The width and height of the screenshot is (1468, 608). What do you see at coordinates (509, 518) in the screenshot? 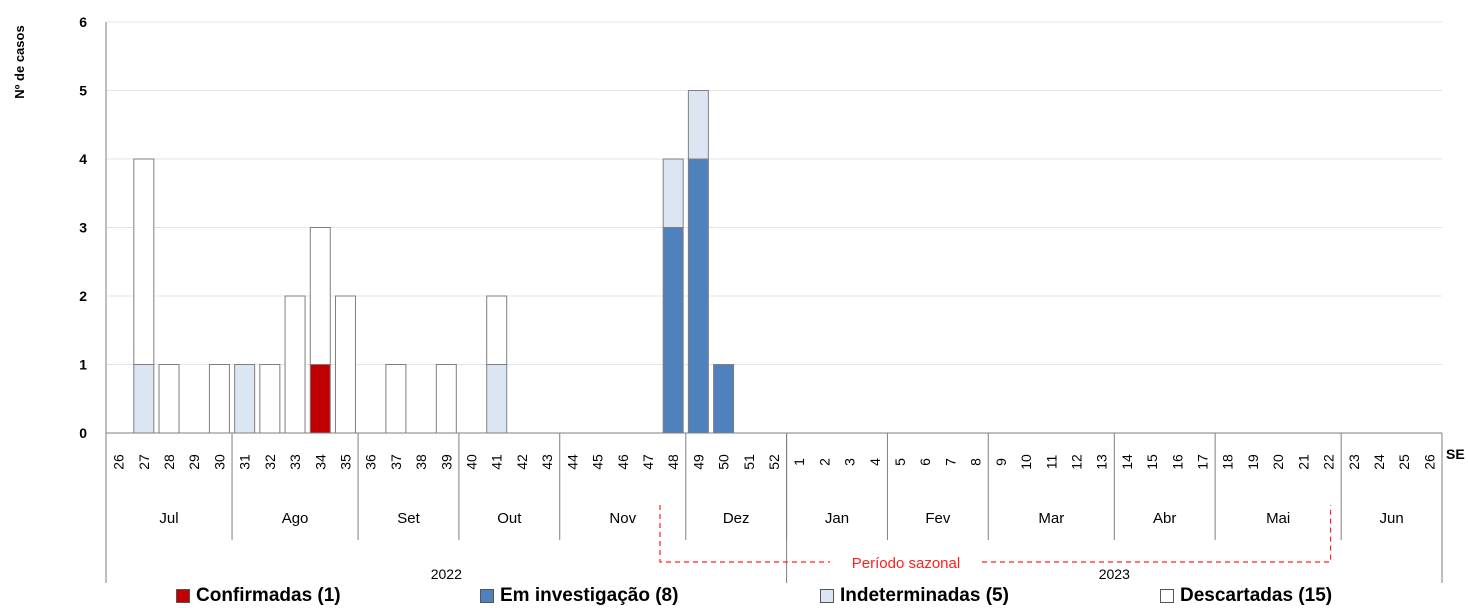
I see `month-label: Out` at bounding box center [509, 518].